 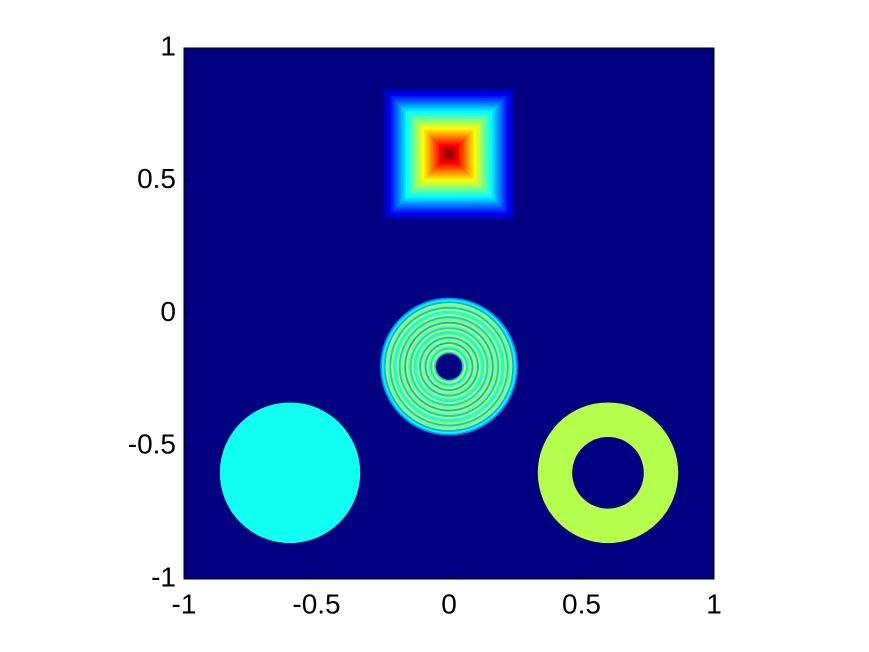 I want to click on ring, so click(x=608, y=473).